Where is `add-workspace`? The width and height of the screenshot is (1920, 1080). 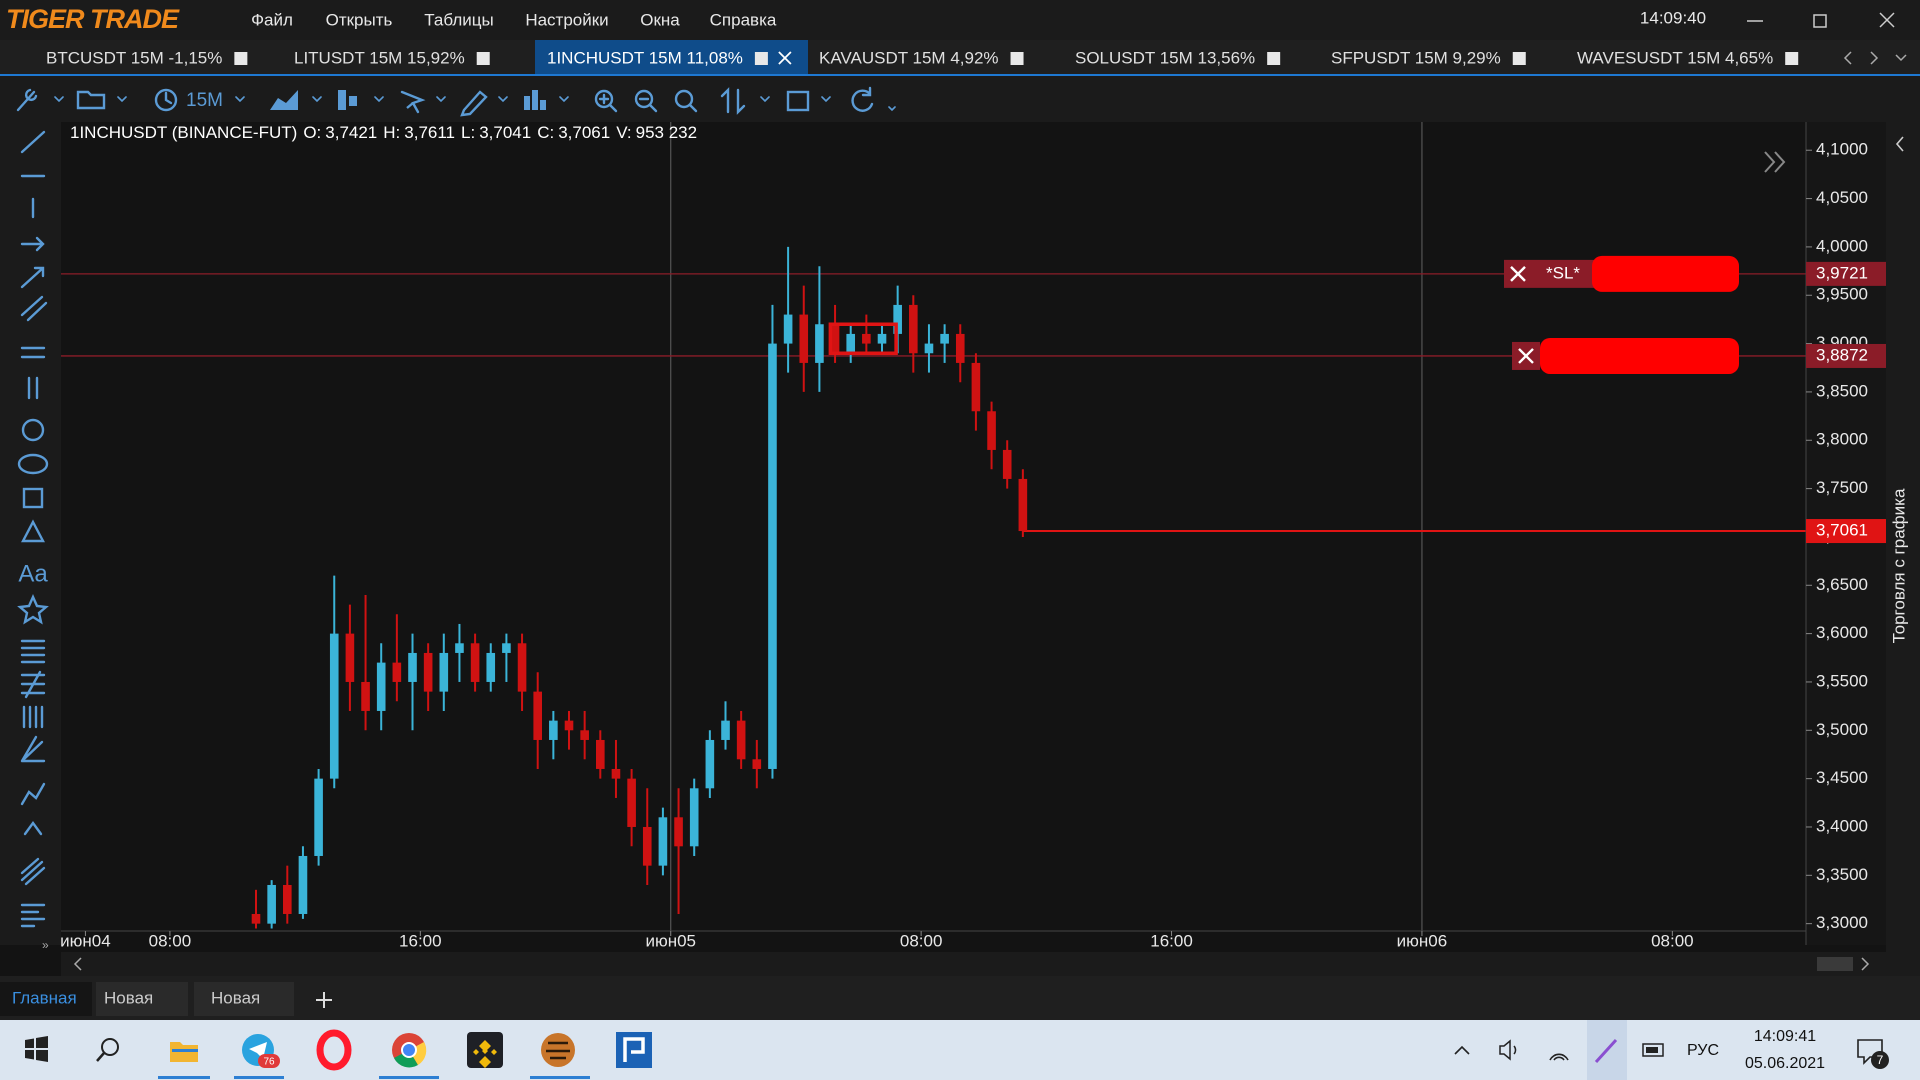
add-workspace is located at coordinates (324, 1000).